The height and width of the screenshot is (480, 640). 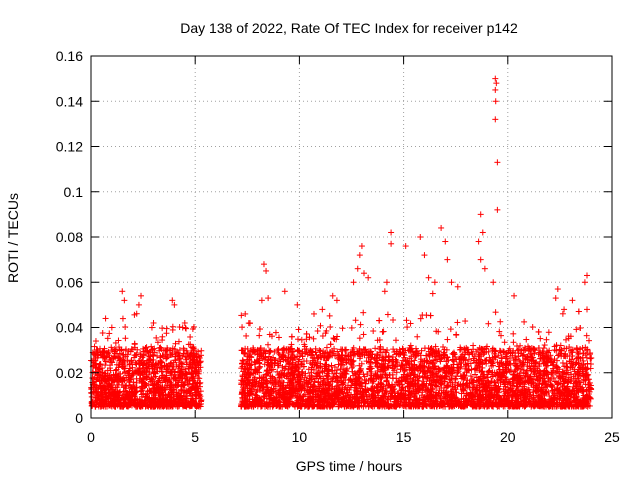 What do you see at coordinates (349, 466) in the screenshot?
I see `x-axis-label: GPS time / hours` at bounding box center [349, 466].